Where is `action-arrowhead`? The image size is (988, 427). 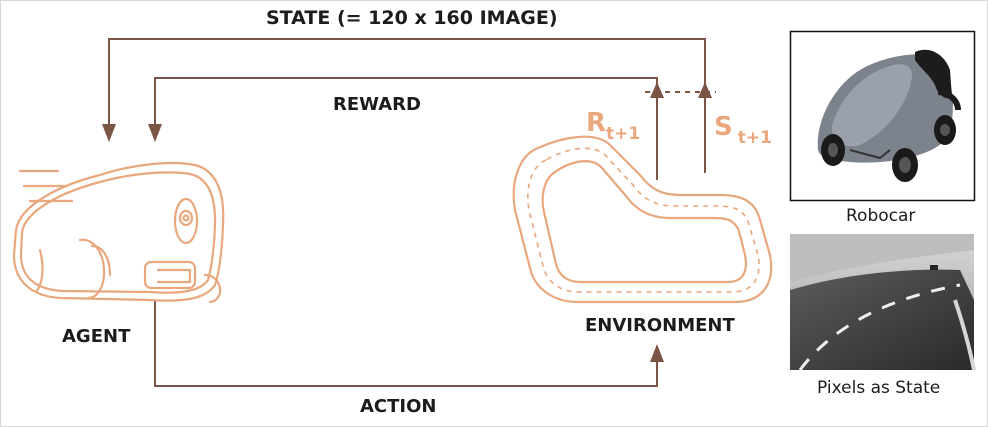
action-arrowhead is located at coordinates (657, 353).